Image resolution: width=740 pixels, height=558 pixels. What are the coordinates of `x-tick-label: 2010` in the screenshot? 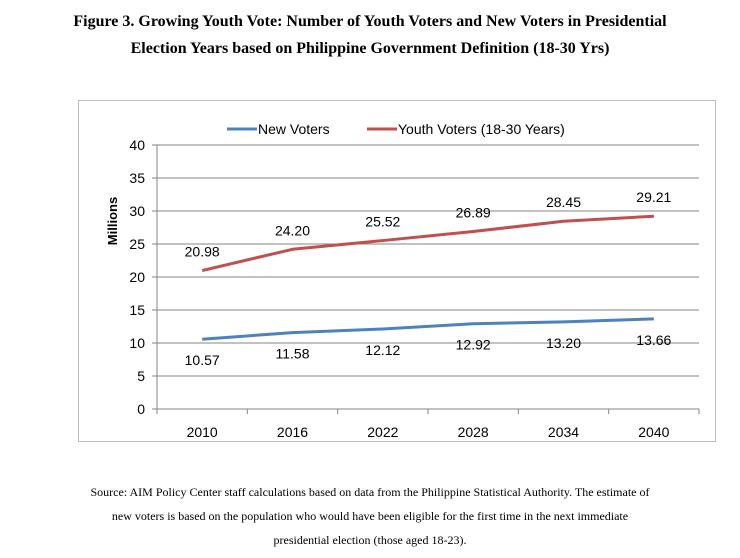 It's located at (202, 432).